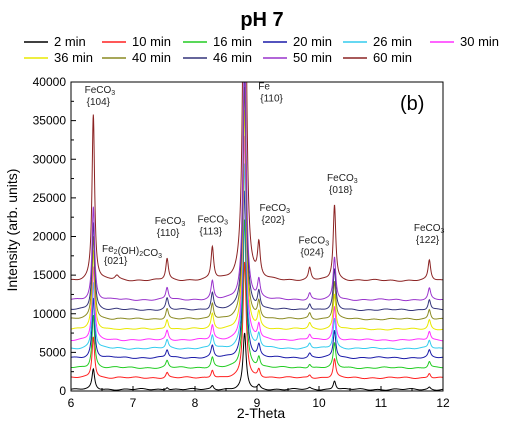  I want to click on y-tick-label: 30000, so click(50, 159).